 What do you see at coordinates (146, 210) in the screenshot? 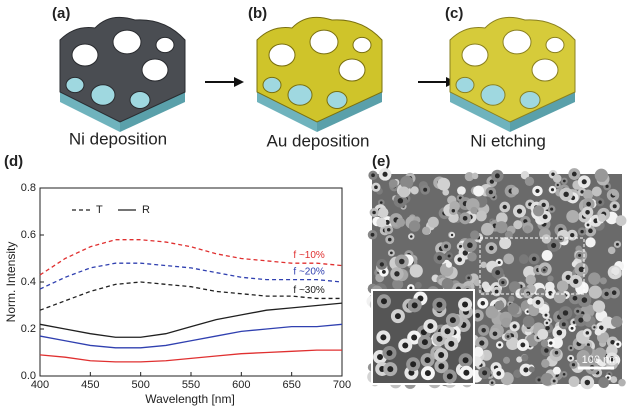
I see `legend-label: R` at bounding box center [146, 210].